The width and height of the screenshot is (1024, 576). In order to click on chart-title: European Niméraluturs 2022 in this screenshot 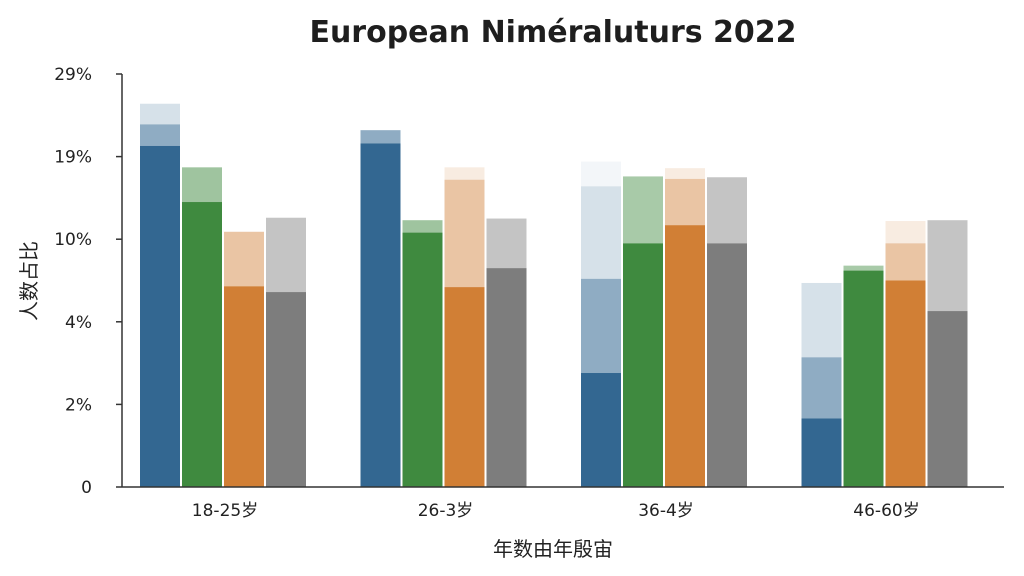, I will do `click(552, 32)`.